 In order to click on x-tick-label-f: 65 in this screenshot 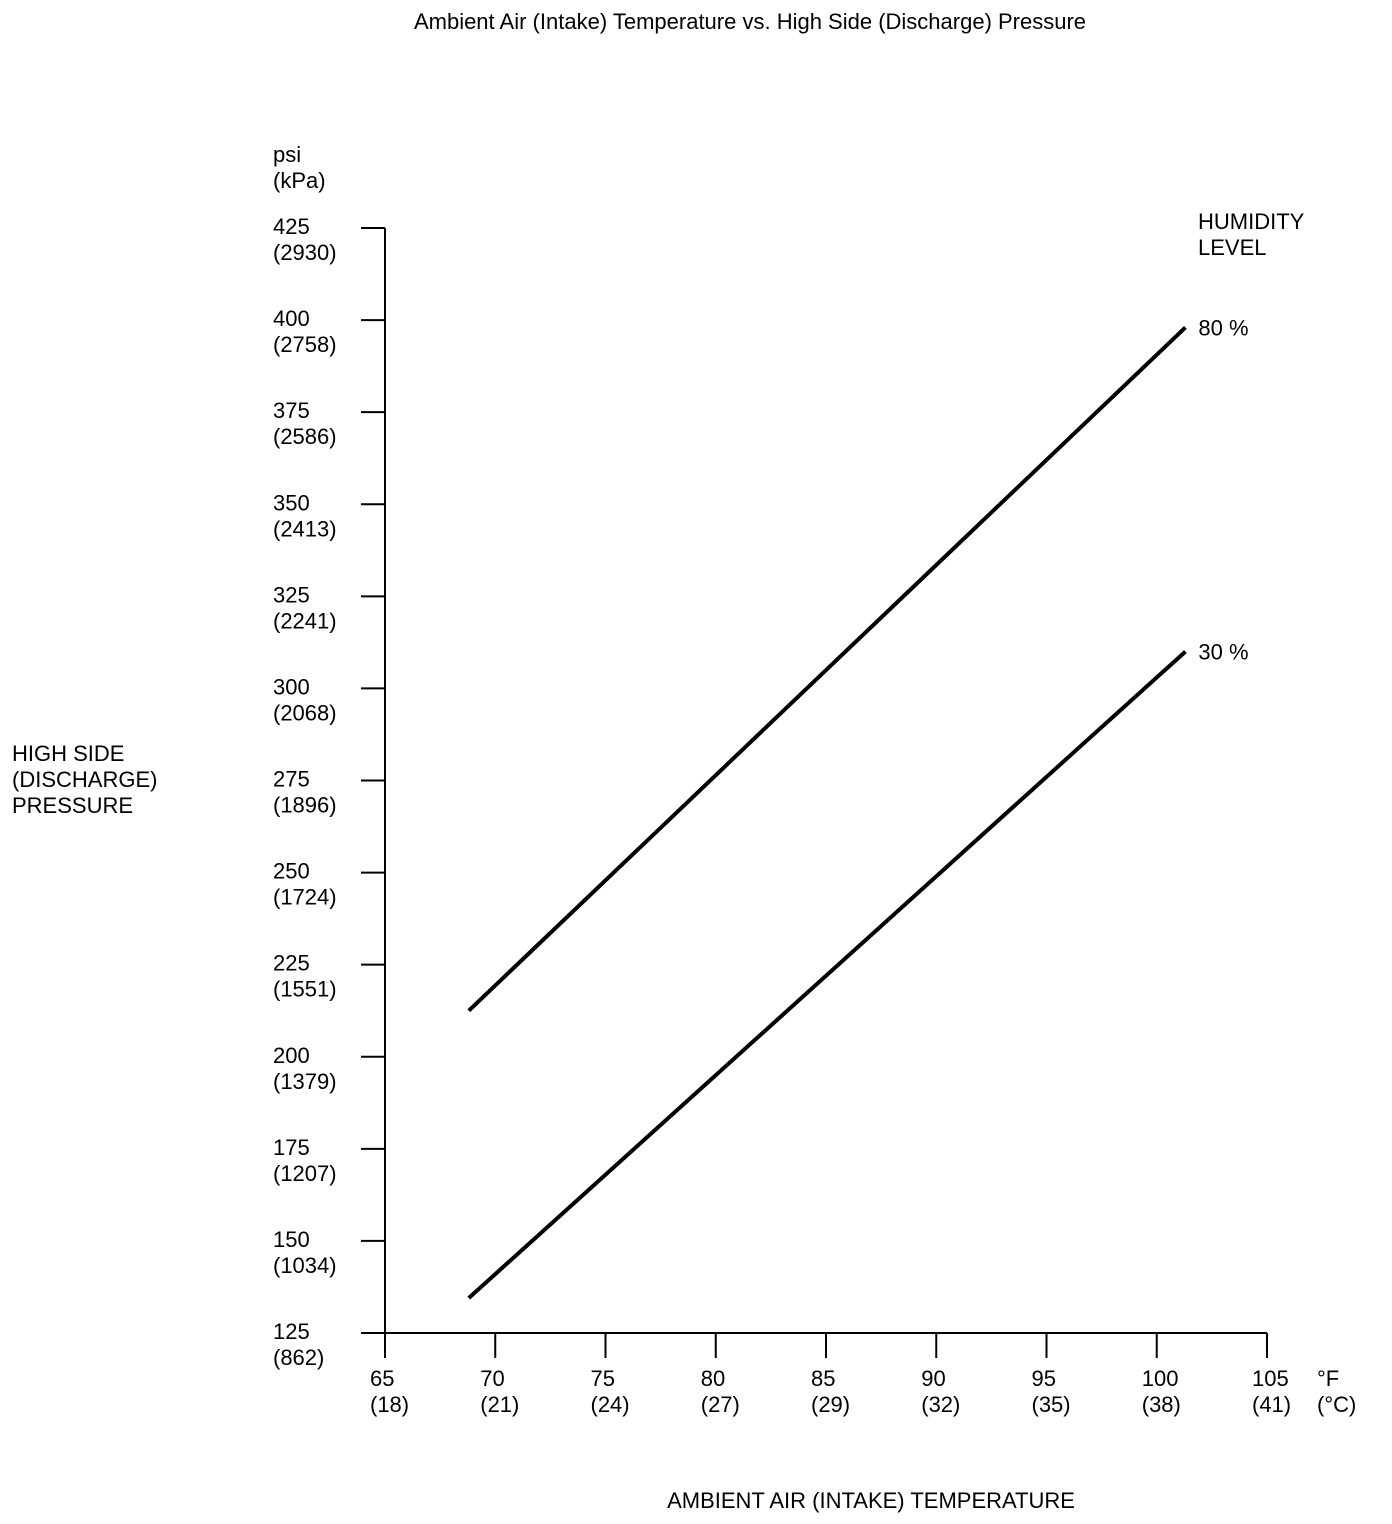, I will do `click(382, 1378)`.